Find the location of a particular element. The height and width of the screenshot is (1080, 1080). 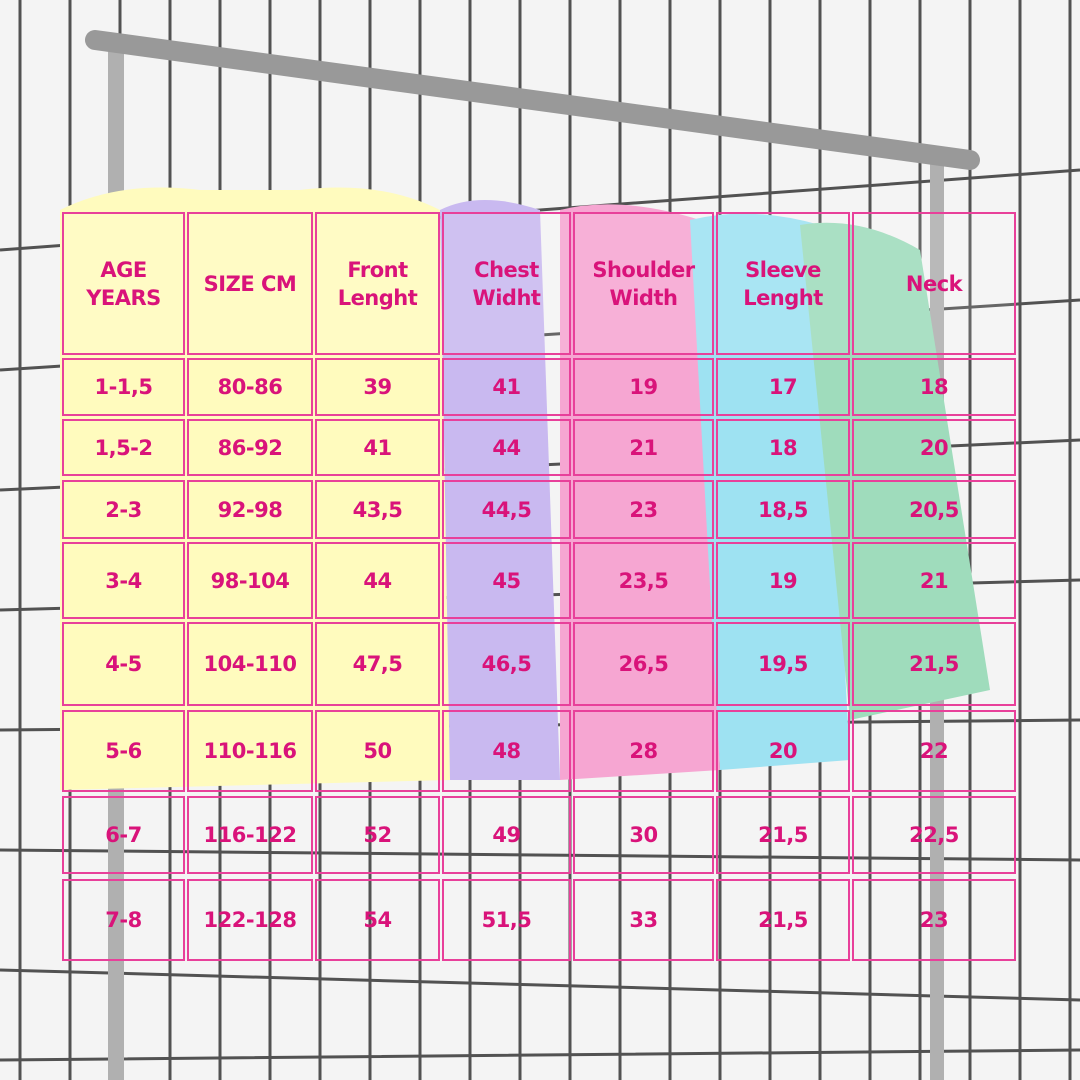

data-cell: 43,5 is located at coordinates (377, 509).